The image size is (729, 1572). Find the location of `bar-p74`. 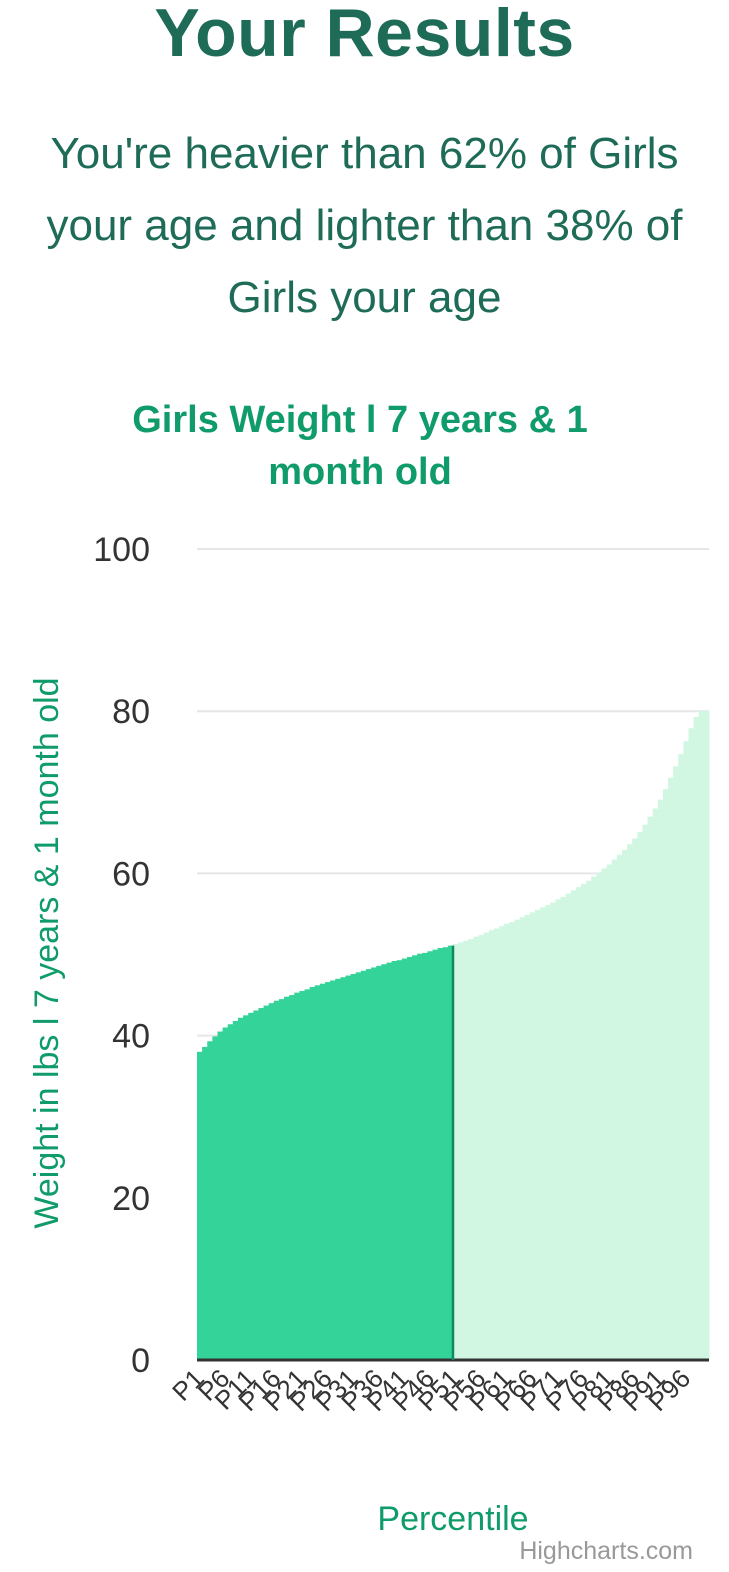

bar-p74 is located at coordinates (573, 1125).